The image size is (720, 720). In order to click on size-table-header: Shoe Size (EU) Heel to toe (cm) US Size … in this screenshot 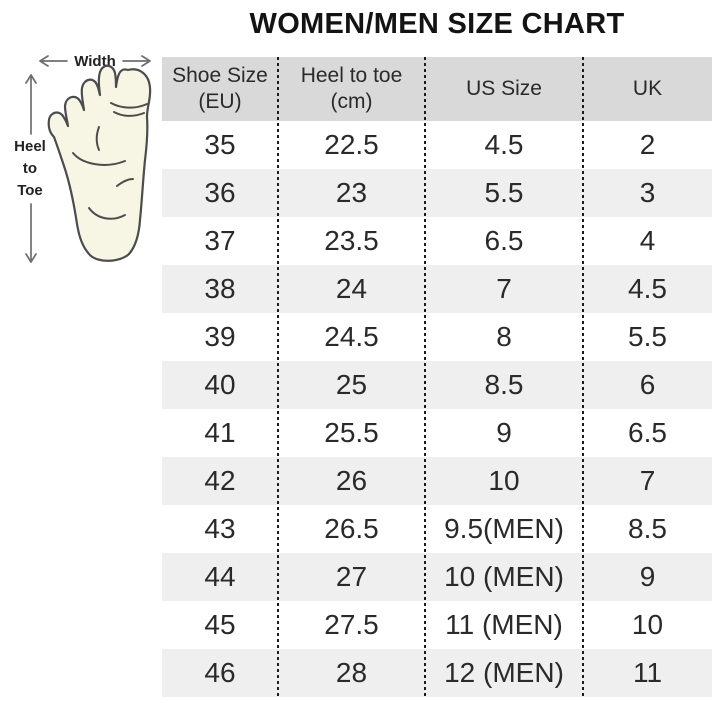, I will do `click(437, 89)`.